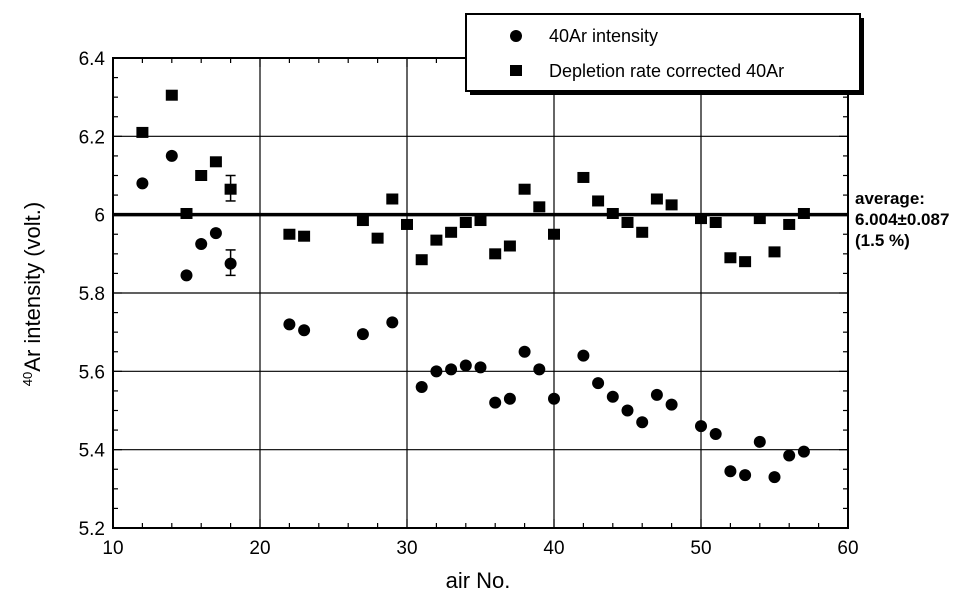 This screenshot has height=601, width=978. I want to click on average-label: average:, so click(890, 198).